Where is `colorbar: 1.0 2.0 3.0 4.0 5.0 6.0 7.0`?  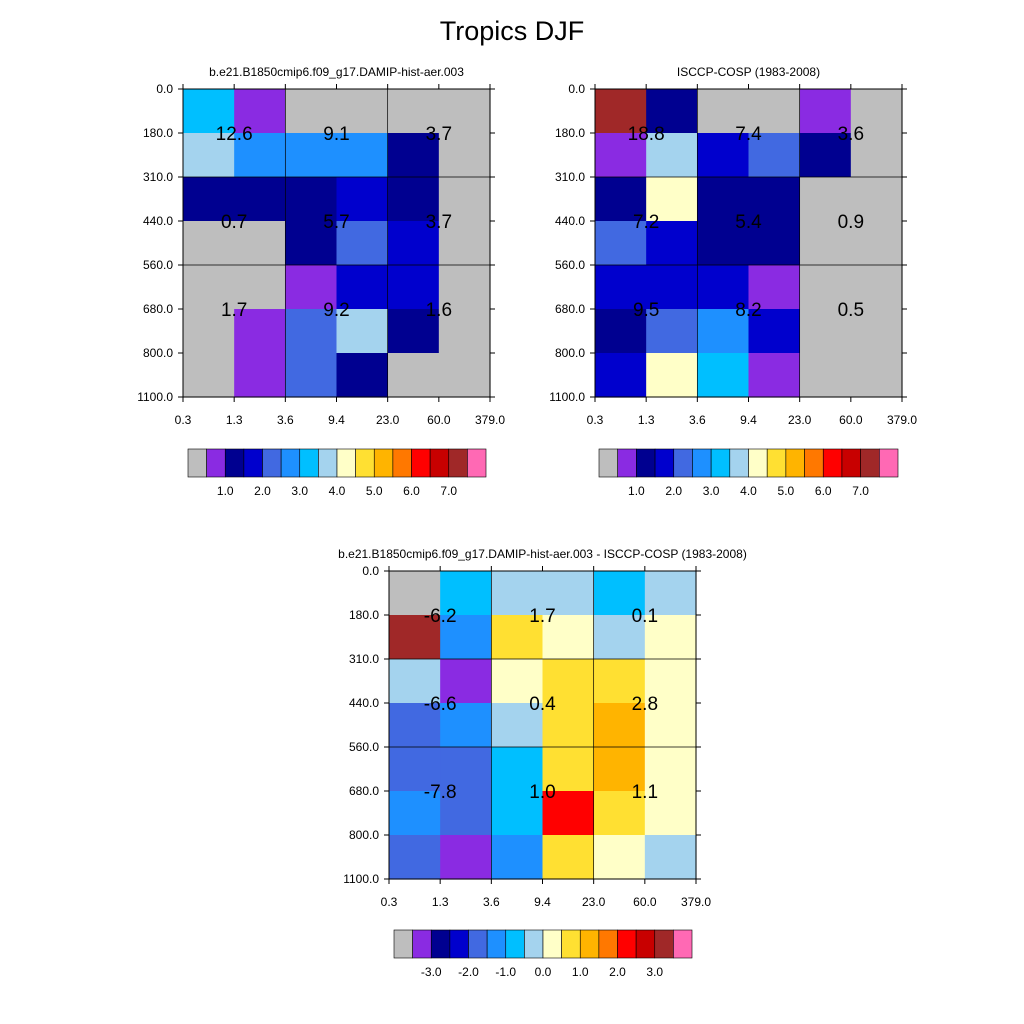 colorbar: 1.0 2.0 3.0 4.0 5.0 6.0 7.0 is located at coordinates (337, 473).